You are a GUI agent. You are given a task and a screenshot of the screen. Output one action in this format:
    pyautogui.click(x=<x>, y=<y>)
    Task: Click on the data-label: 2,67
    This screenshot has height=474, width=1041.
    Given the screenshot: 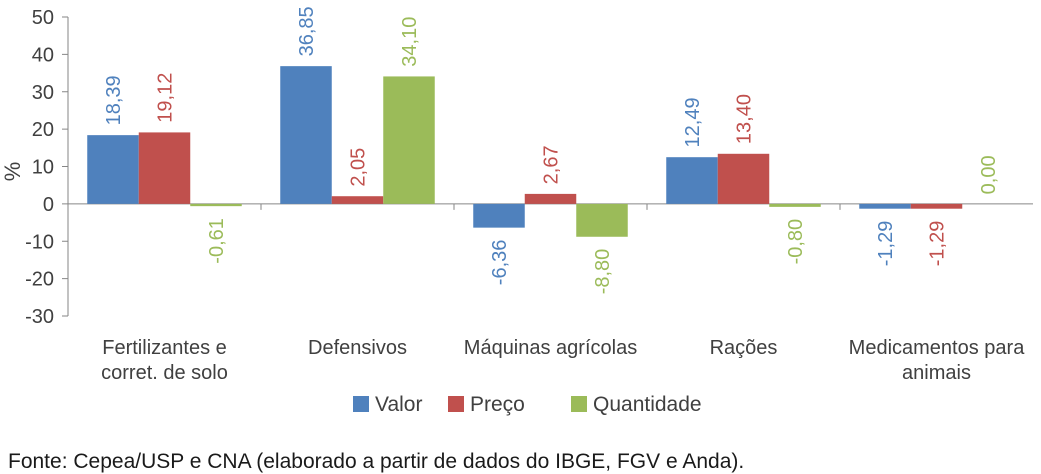 What is the action you would take?
    pyautogui.click(x=552, y=164)
    